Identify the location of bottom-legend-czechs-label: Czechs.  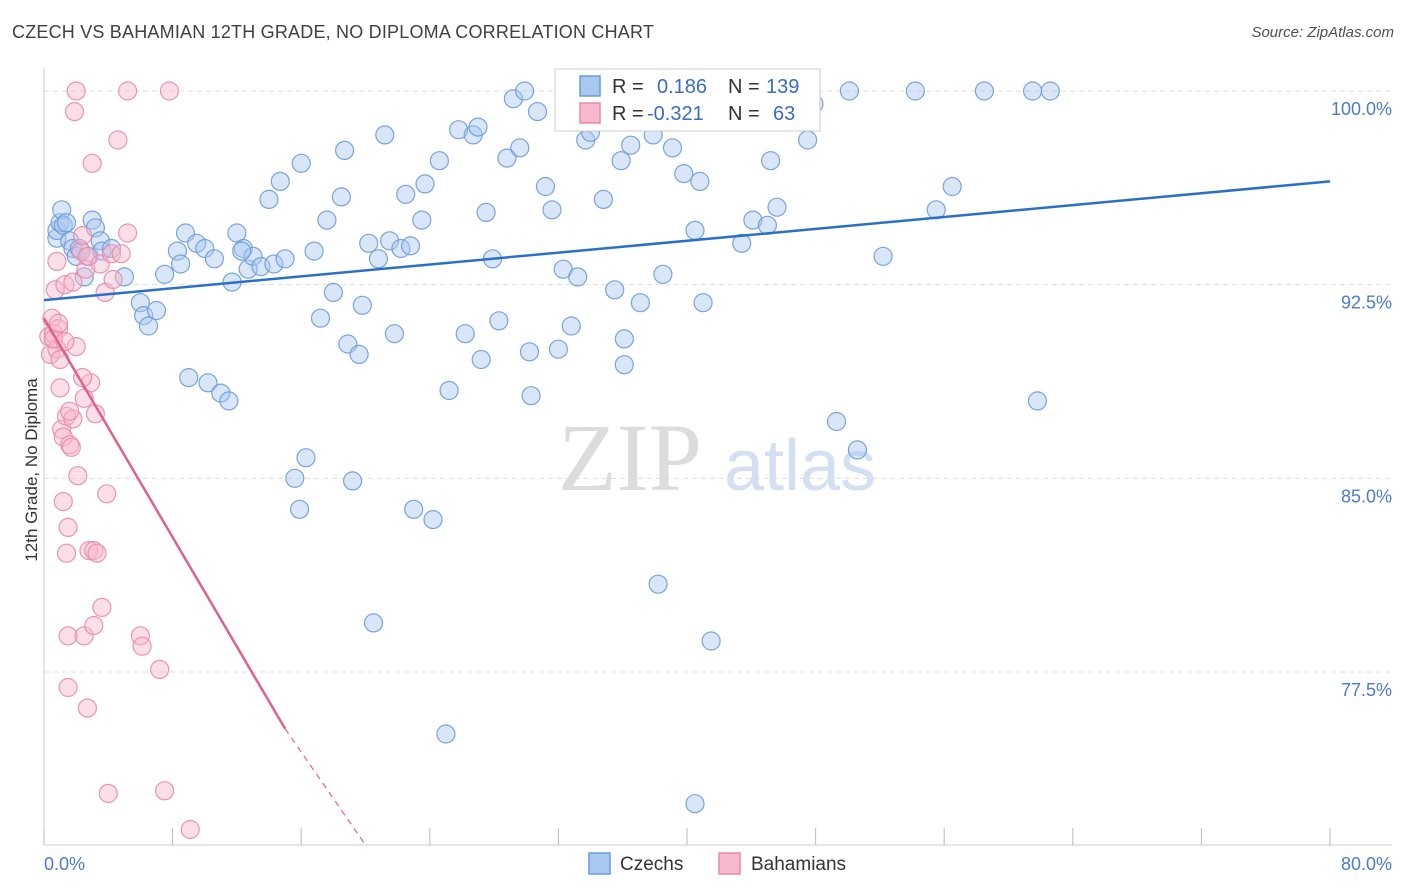
(651, 864).